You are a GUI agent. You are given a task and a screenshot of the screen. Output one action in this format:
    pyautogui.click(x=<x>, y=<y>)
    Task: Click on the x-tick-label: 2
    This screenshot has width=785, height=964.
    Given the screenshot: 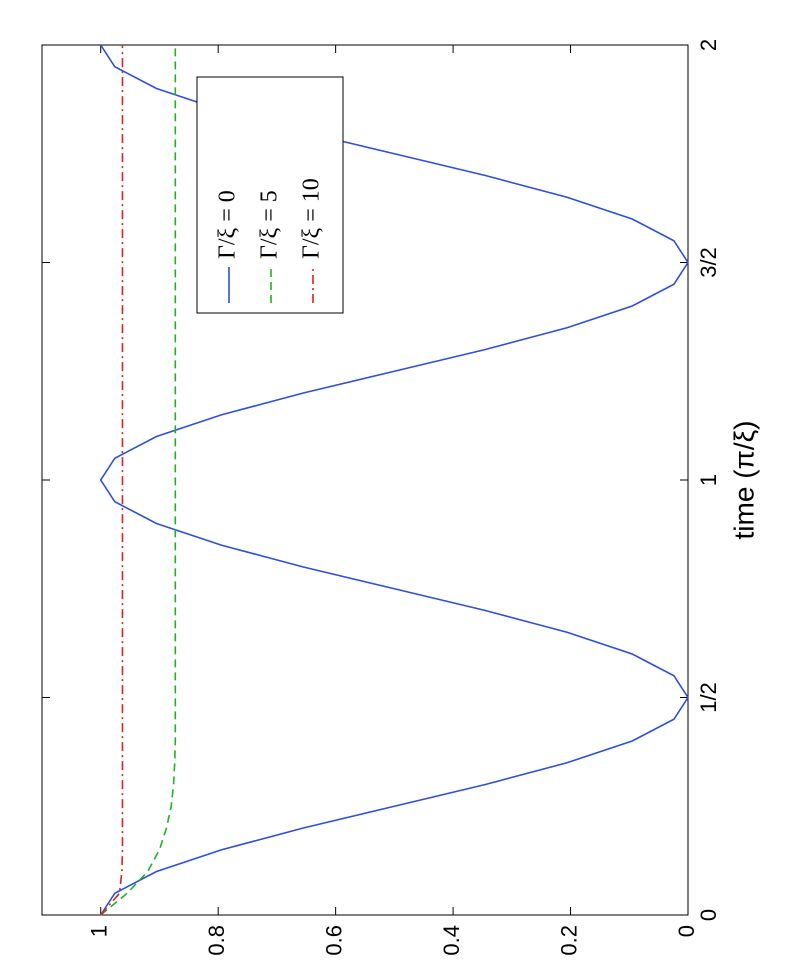 What is the action you would take?
    pyautogui.click(x=708, y=45)
    